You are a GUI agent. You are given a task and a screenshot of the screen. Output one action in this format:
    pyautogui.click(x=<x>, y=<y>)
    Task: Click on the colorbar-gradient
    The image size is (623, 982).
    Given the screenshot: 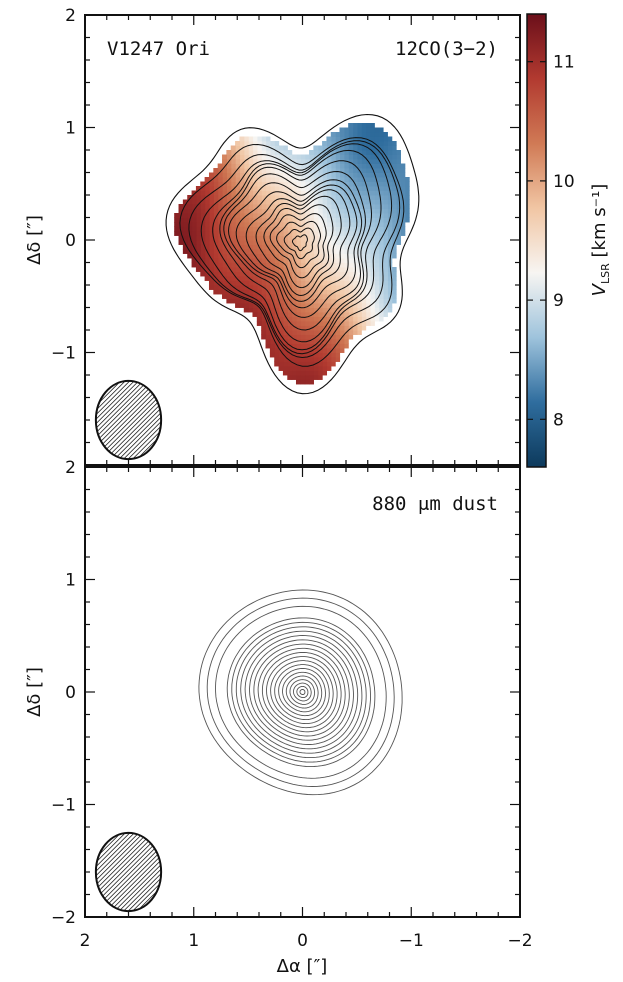 What is the action you would take?
    pyautogui.click(x=536, y=240)
    